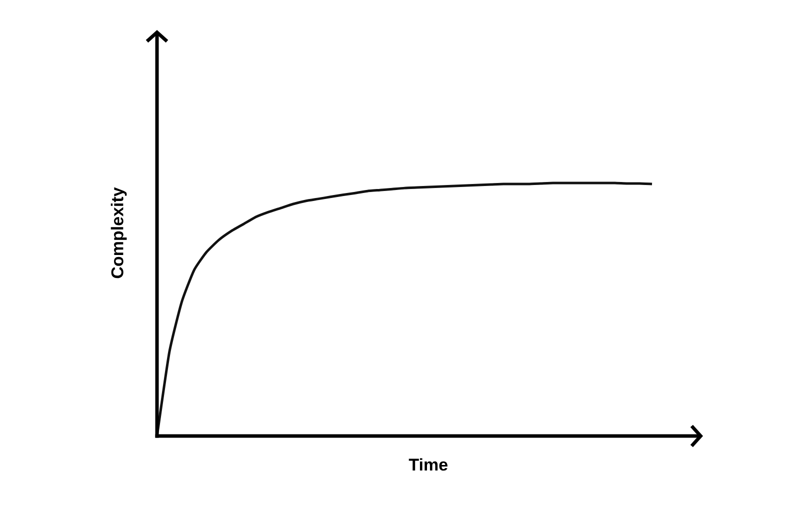  I want to click on x-axis-title: Time, so click(428, 464).